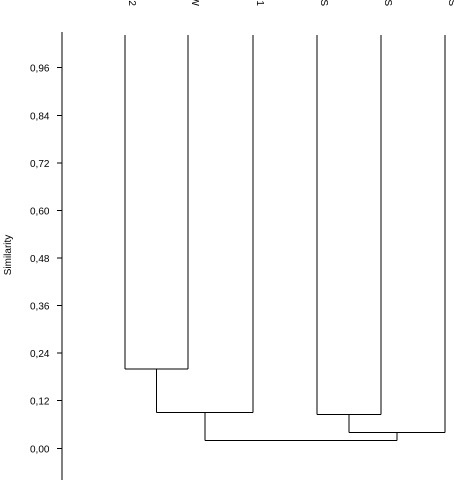 This screenshot has width=454, height=484. I want to click on leaf-label: MS, so click(450, 3).